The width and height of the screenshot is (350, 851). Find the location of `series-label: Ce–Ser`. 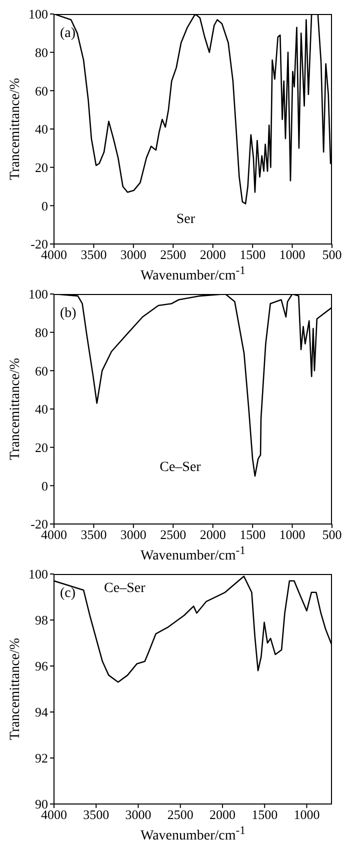

series-label: Ce–Ser is located at coordinates (125, 588).